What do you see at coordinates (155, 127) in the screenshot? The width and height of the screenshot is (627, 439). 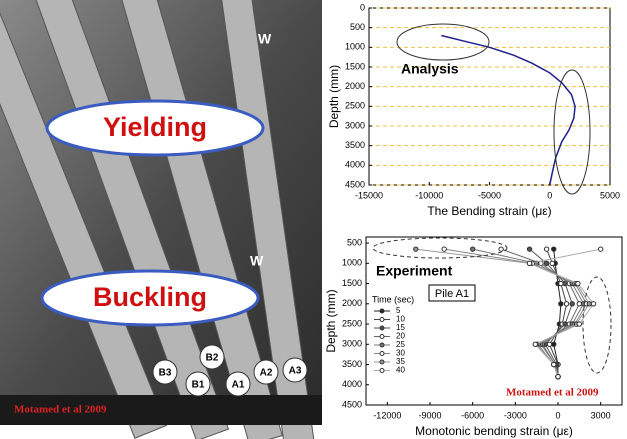 I see `photo-label: Yielding` at bounding box center [155, 127].